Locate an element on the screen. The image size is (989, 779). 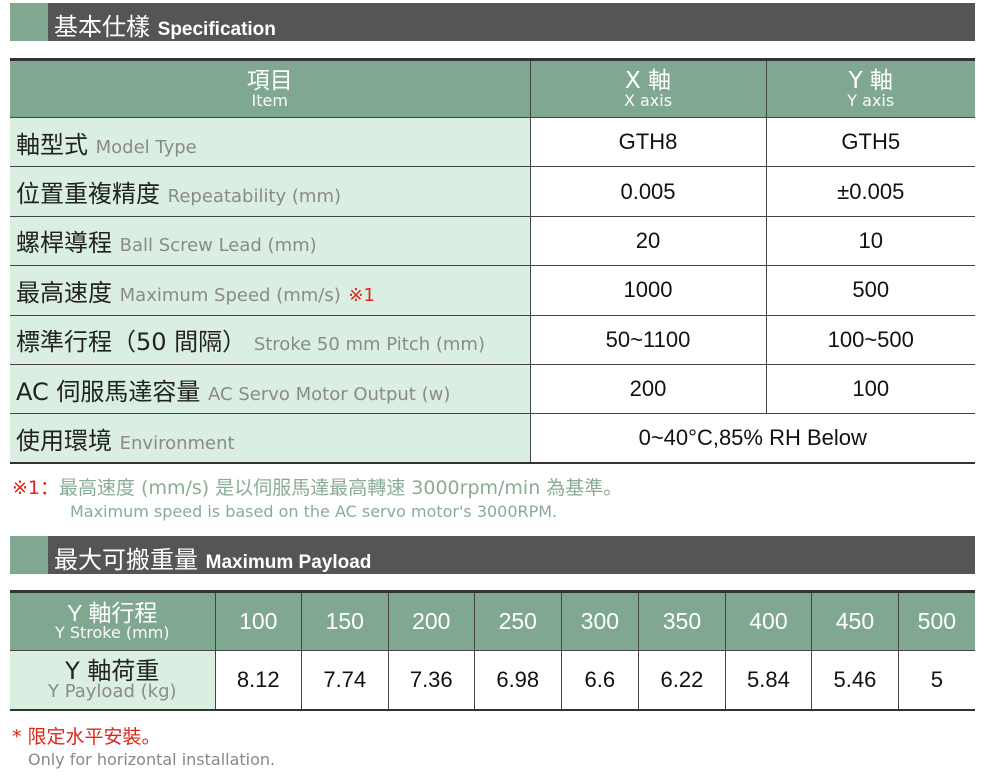
spec-row: 使用環境 Environment 0~40°C,85% RH Below is located at coordinates (492, 438).